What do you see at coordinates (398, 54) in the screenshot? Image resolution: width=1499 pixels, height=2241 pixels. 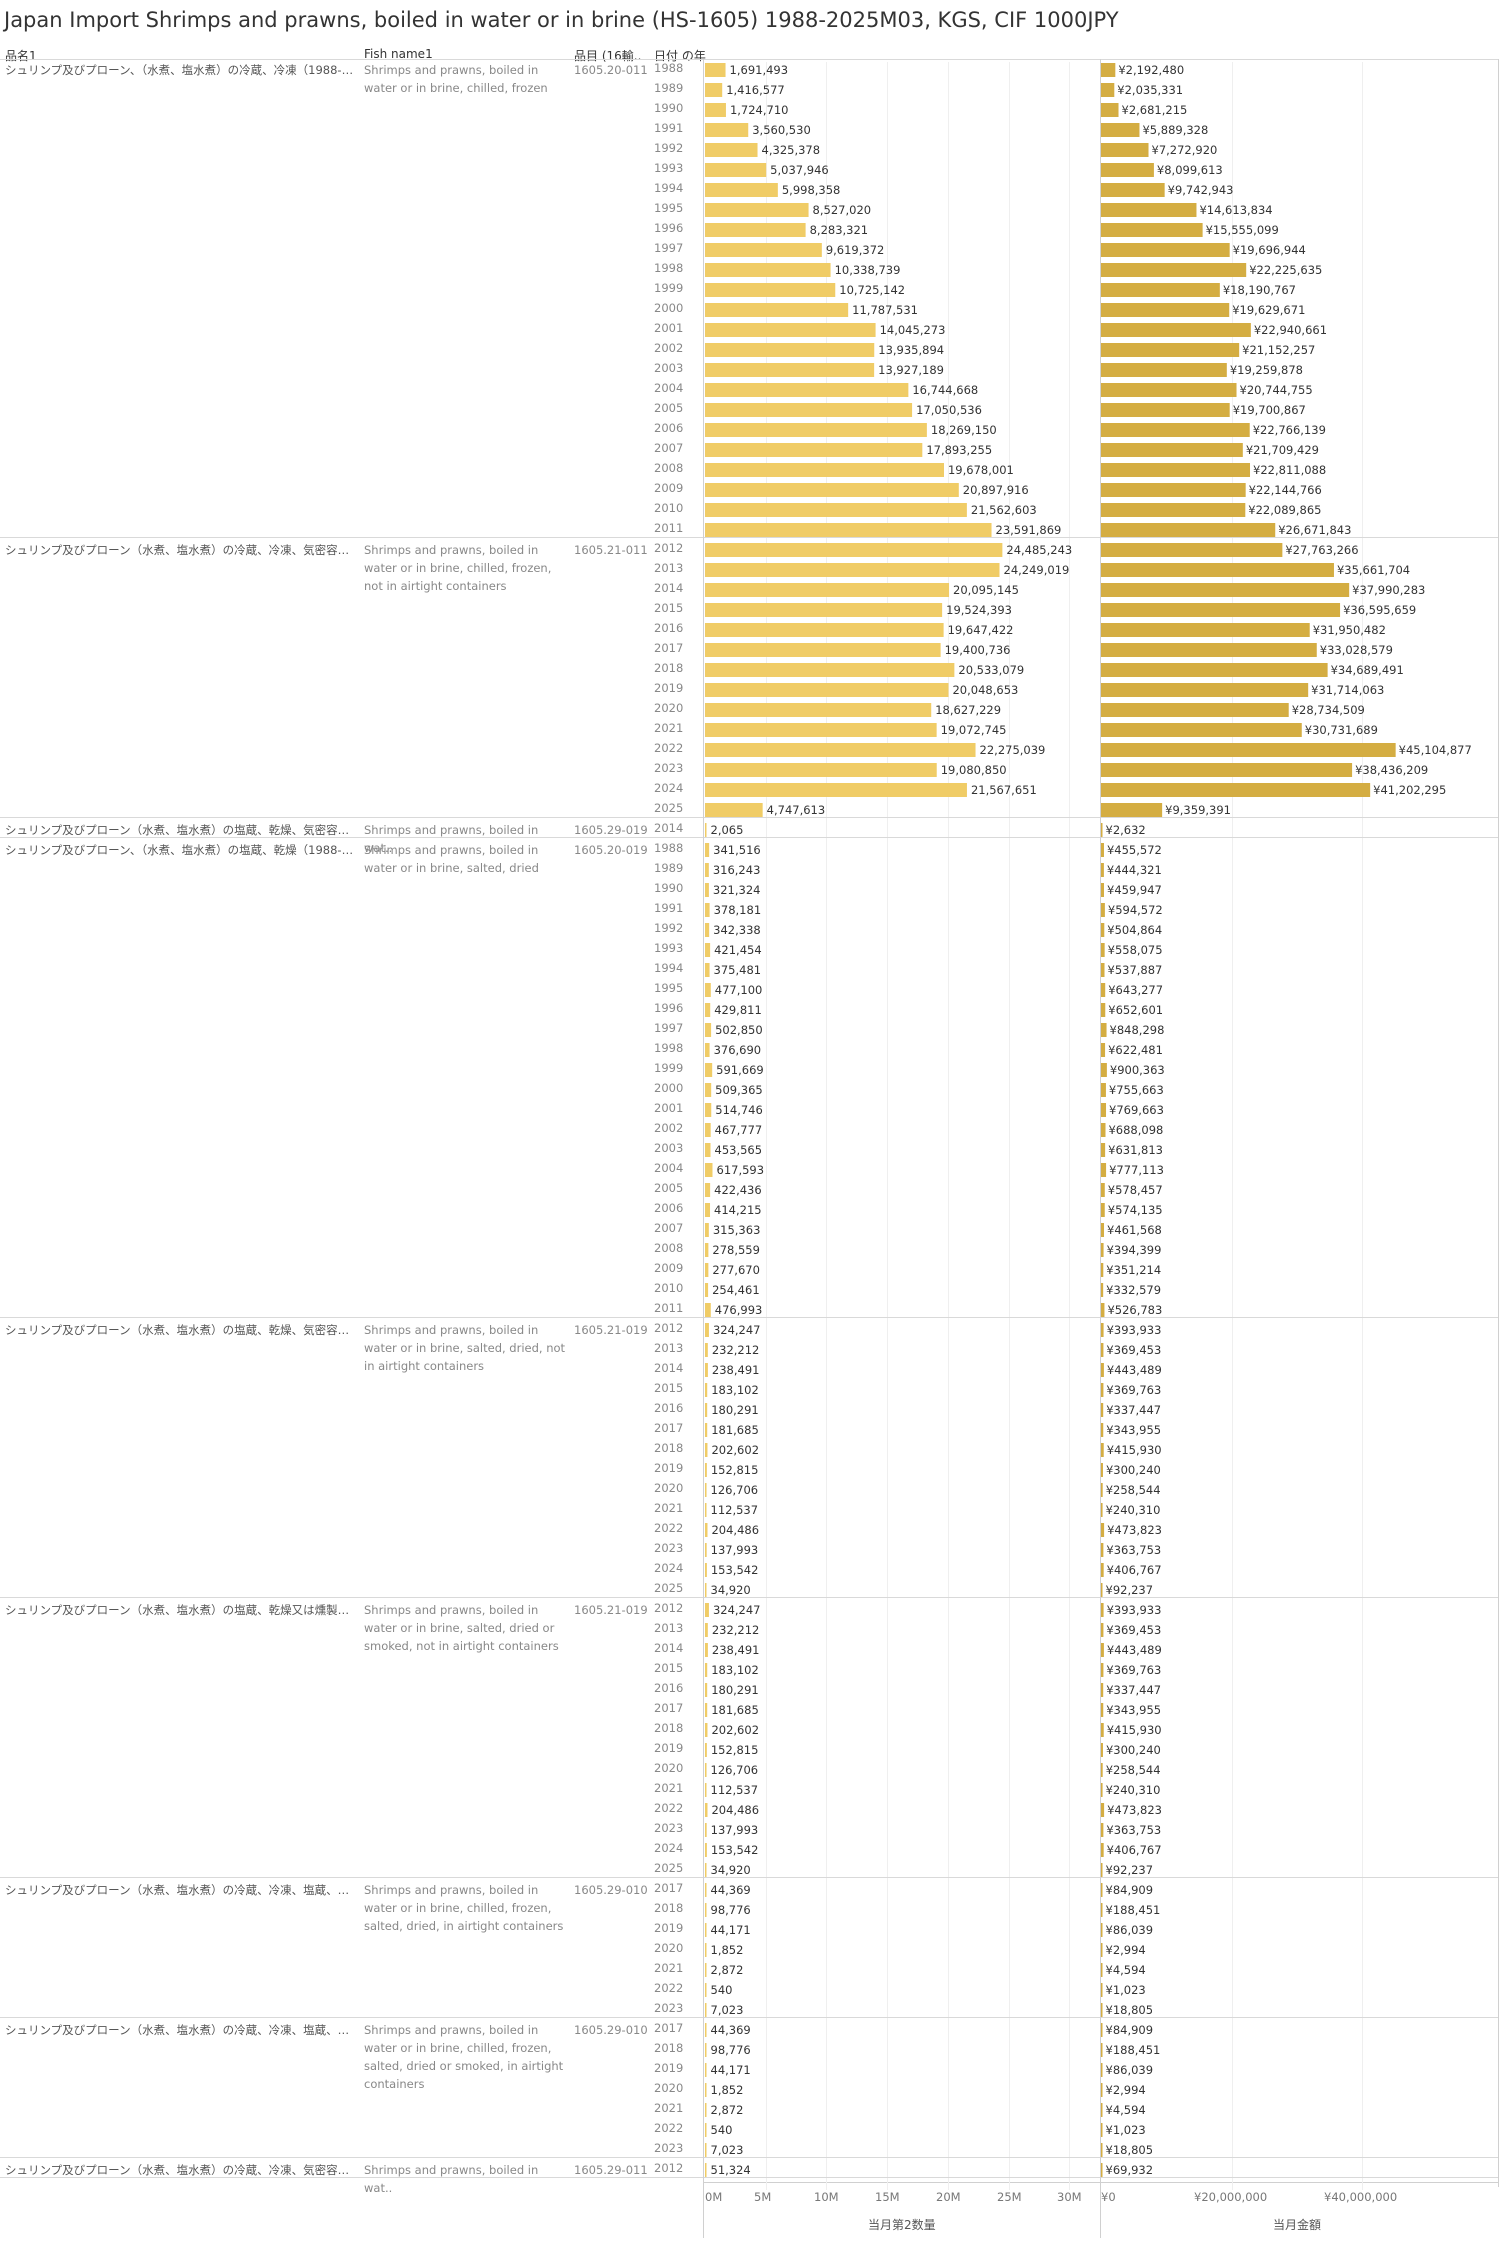 I see `header-fish-name: Fish name1` at bounding box center [398, 54].